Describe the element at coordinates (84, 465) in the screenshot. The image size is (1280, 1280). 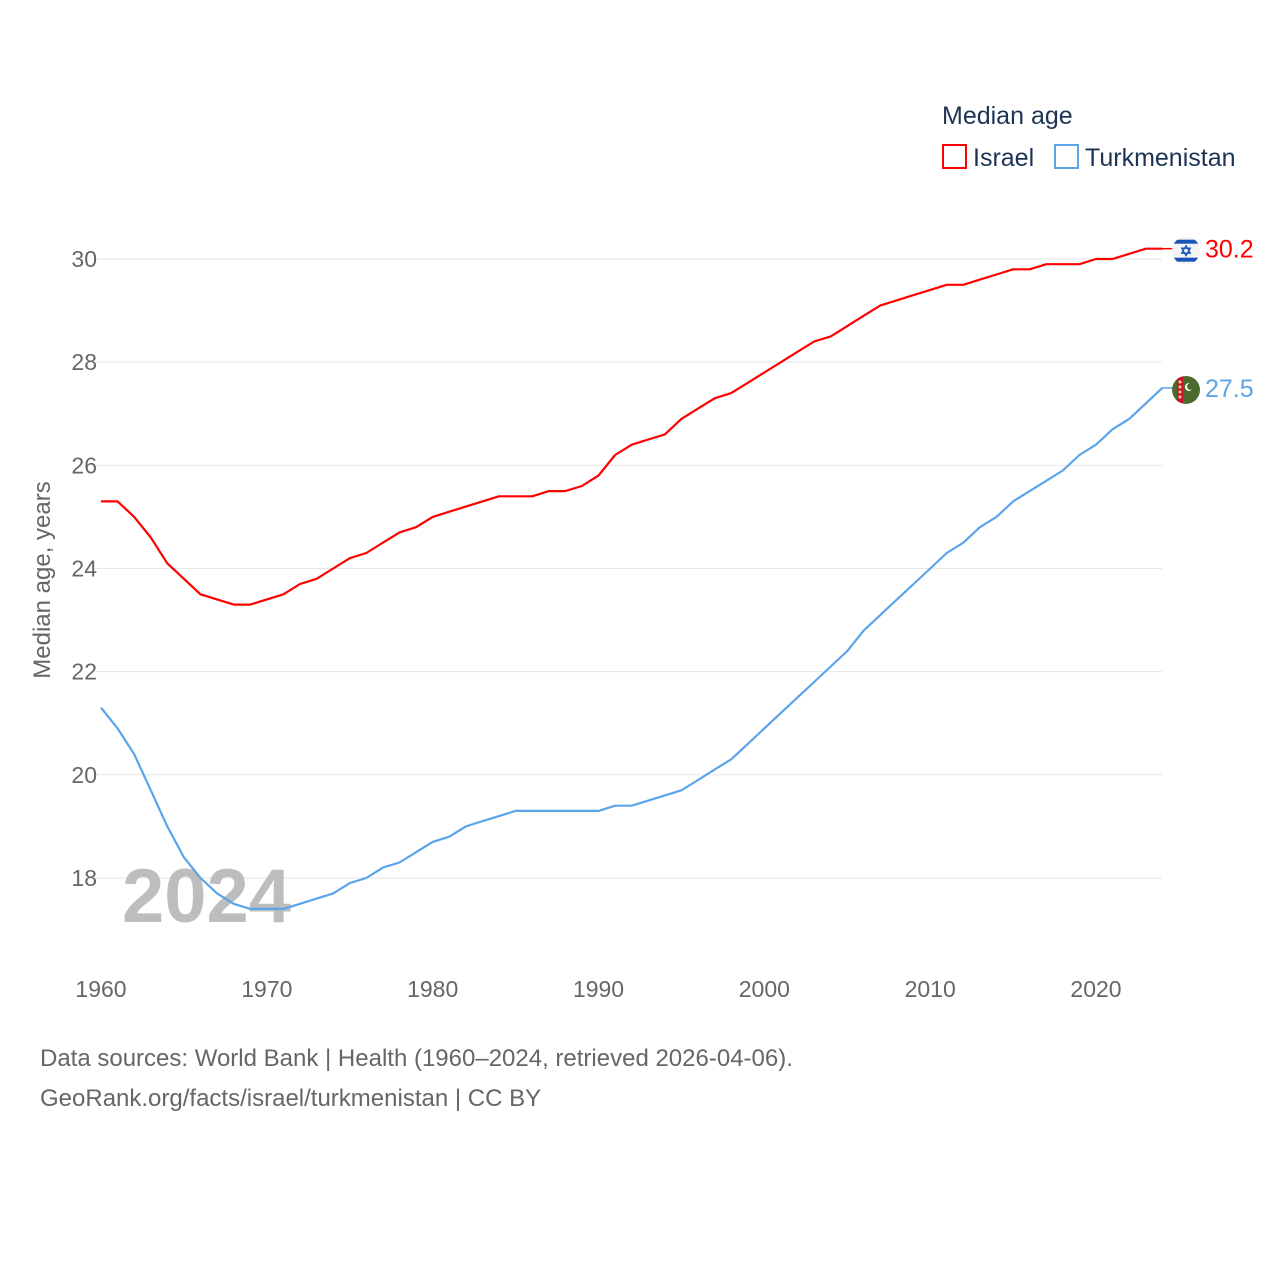
I see `y-tick-label: 26` at that location.